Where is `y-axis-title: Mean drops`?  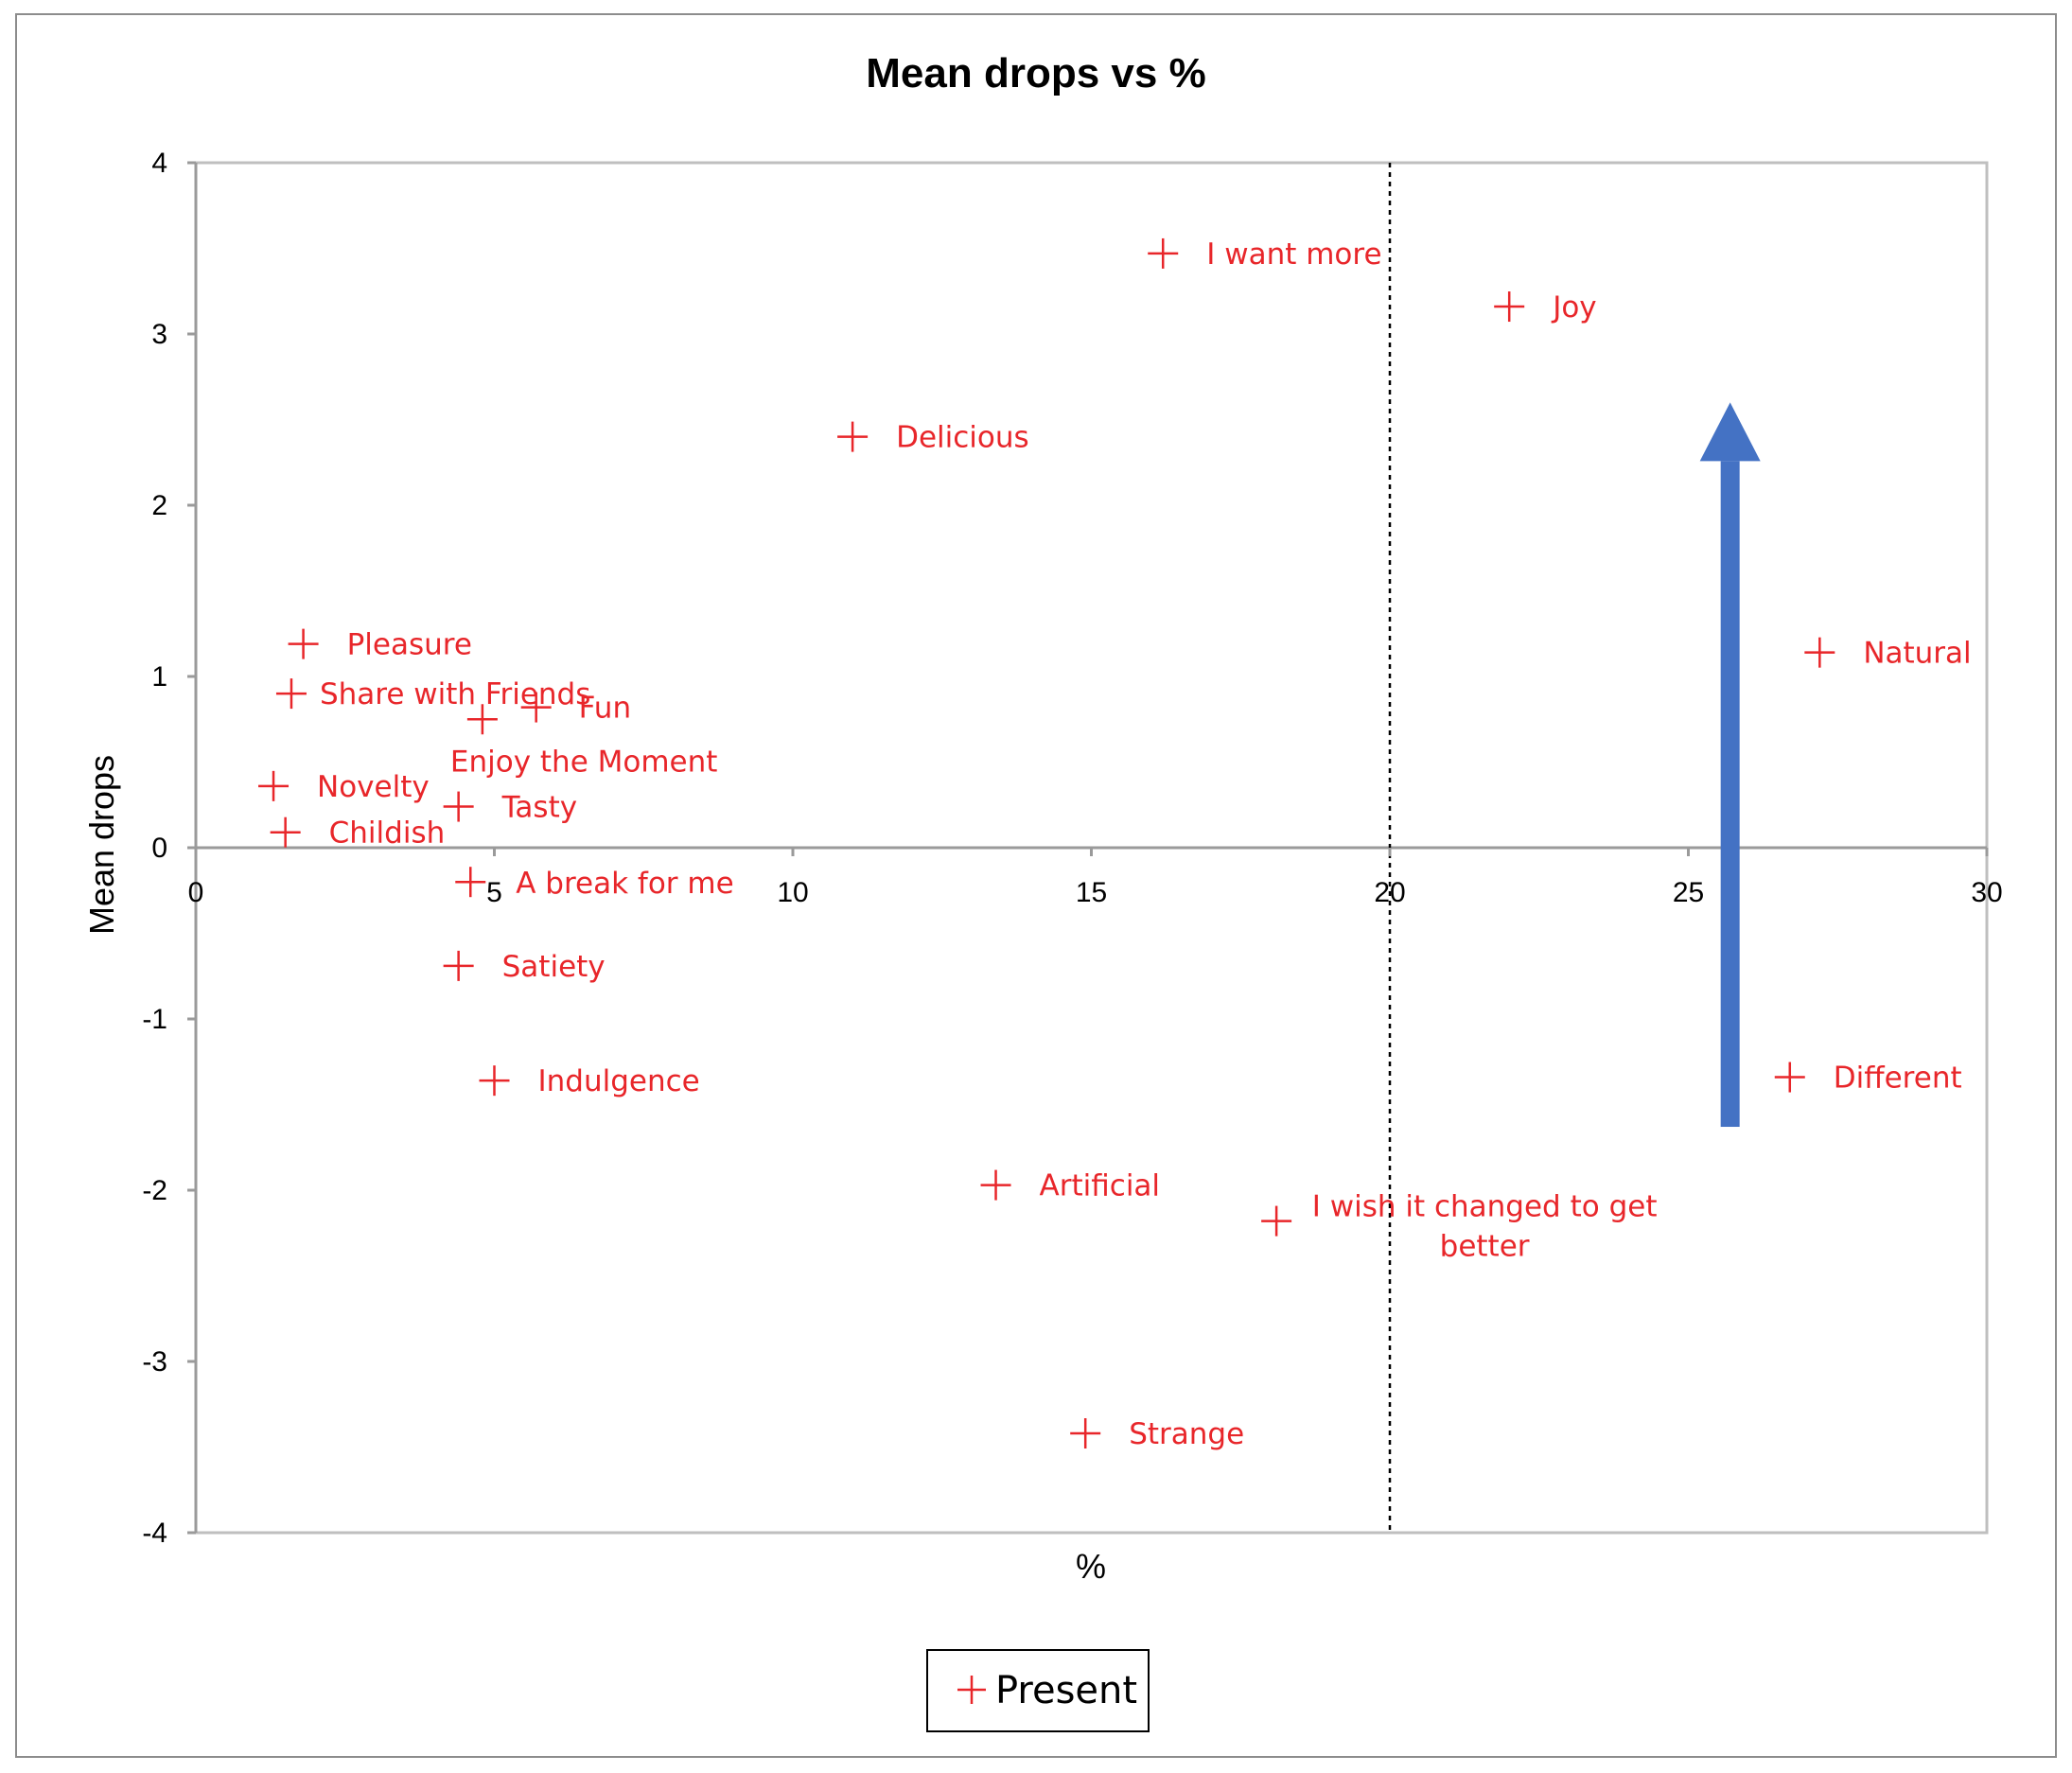
y-axis-title: Mean drops is located at coordinates (101, 845).